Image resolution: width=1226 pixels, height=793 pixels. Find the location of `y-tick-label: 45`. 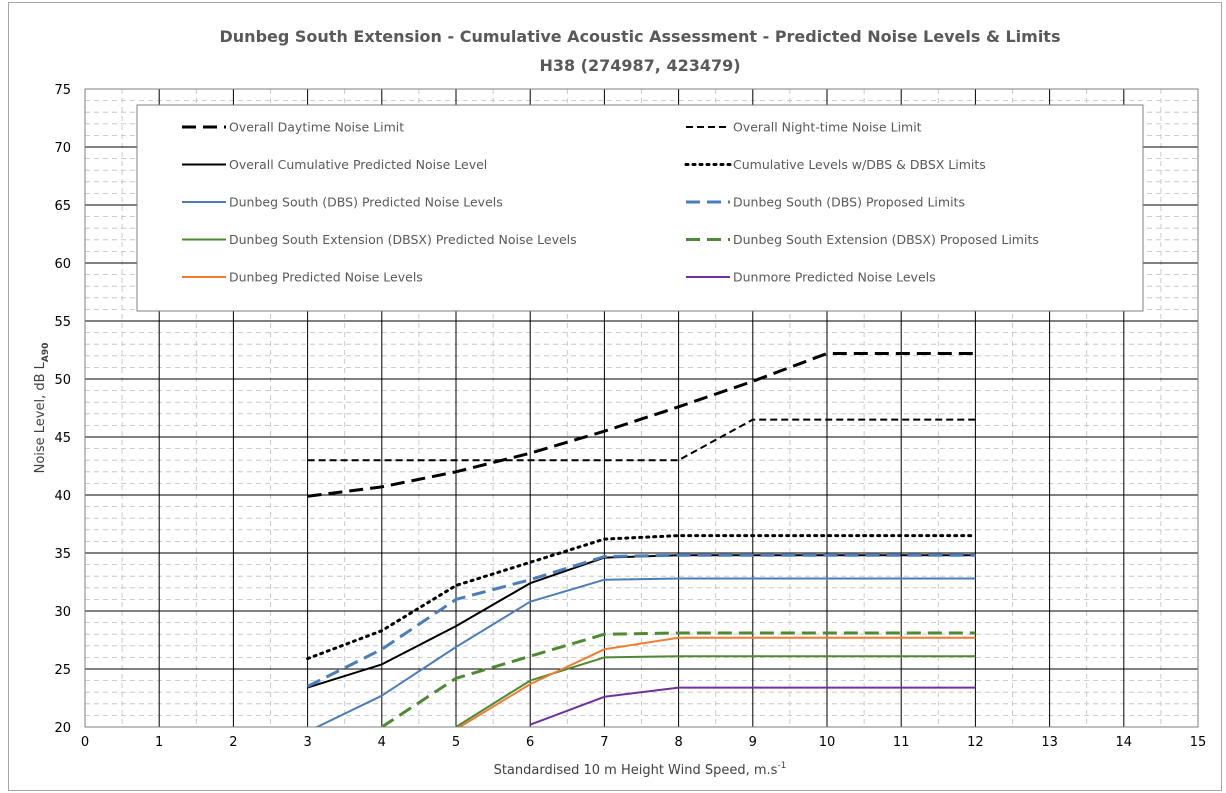

y-tick-label: 45 is located at coordinates (62, 438).